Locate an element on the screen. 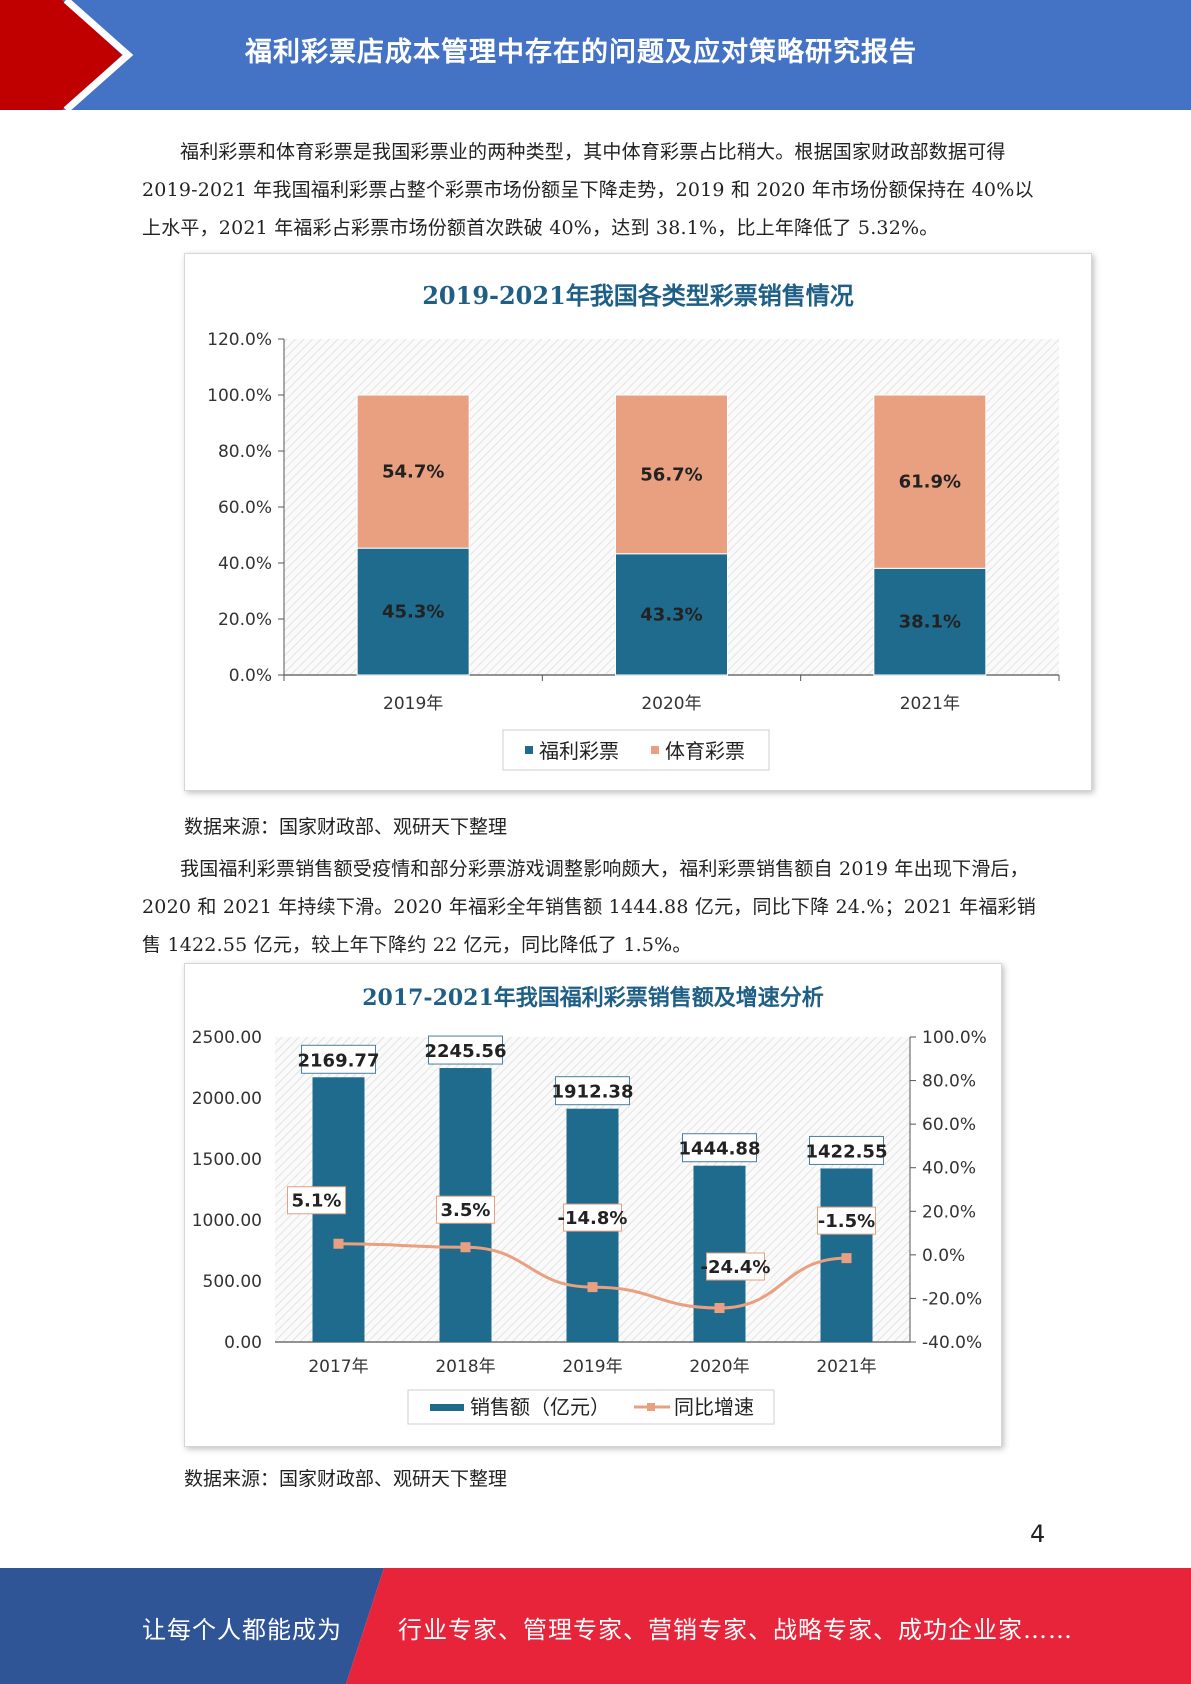 The height and width of the screenshot is (1684, 1191). y-right-tick-label: -20.0% is located at coordinates (952, 1299).